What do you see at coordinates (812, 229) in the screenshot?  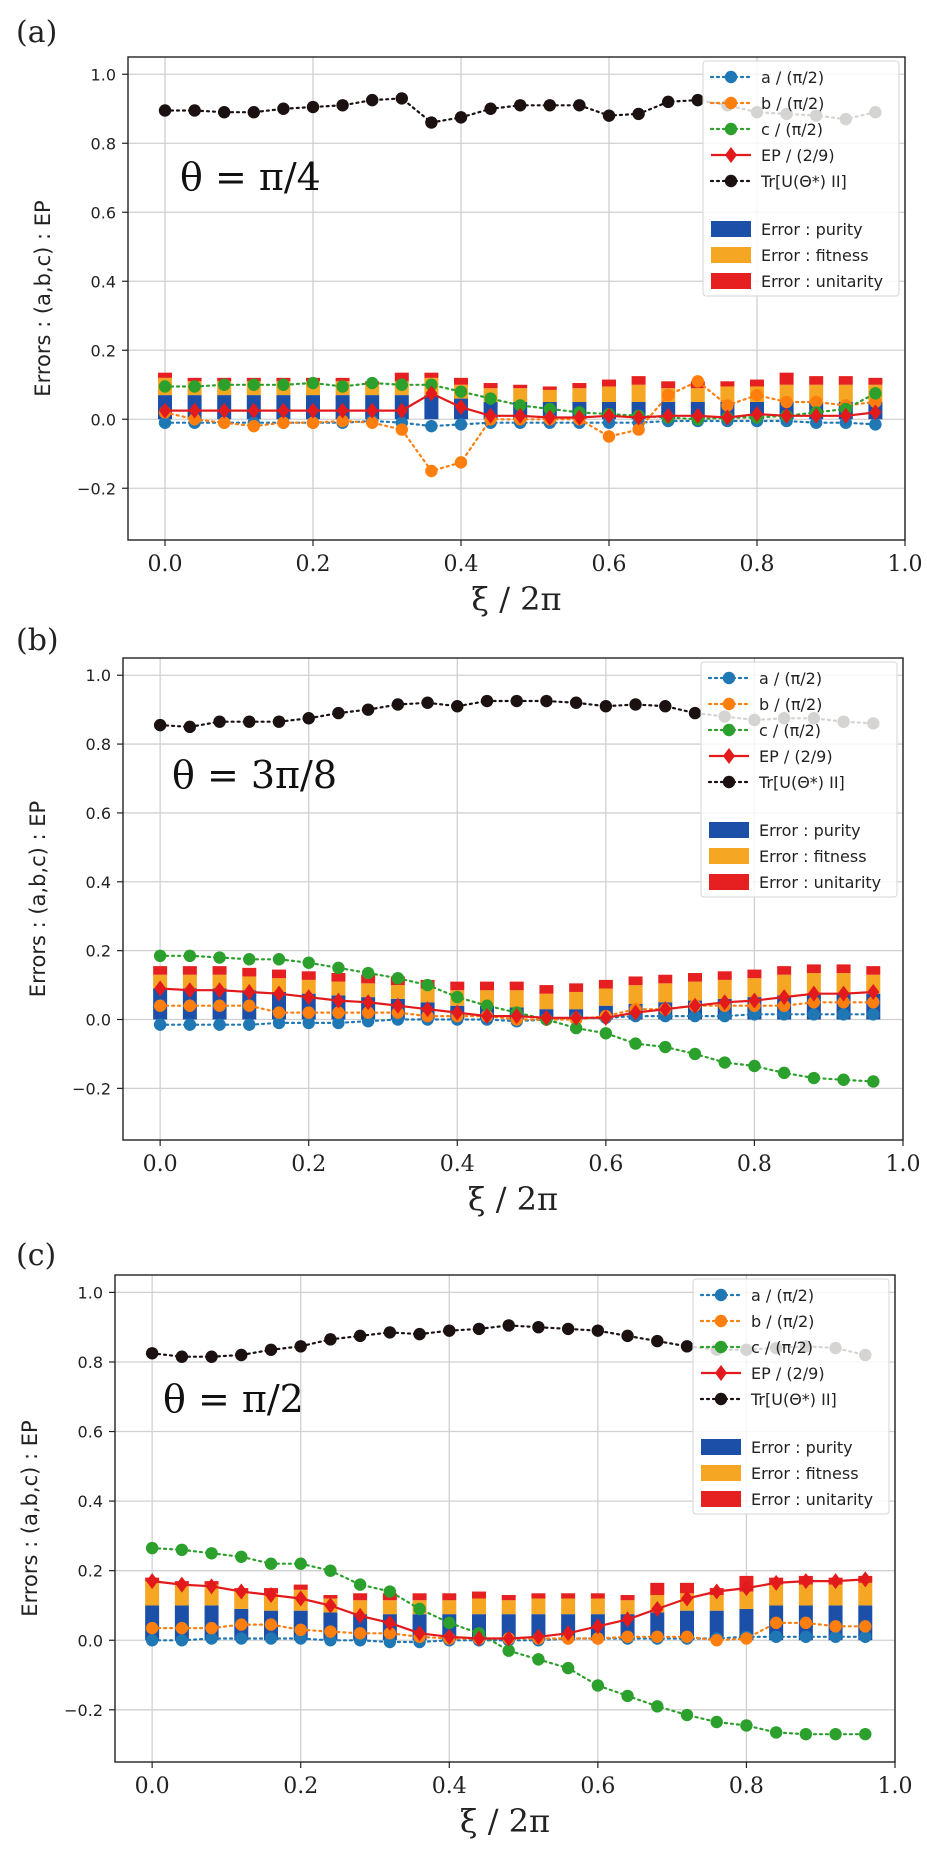 I see `legend-label: Error : purity` at bounding box center [812, 229].